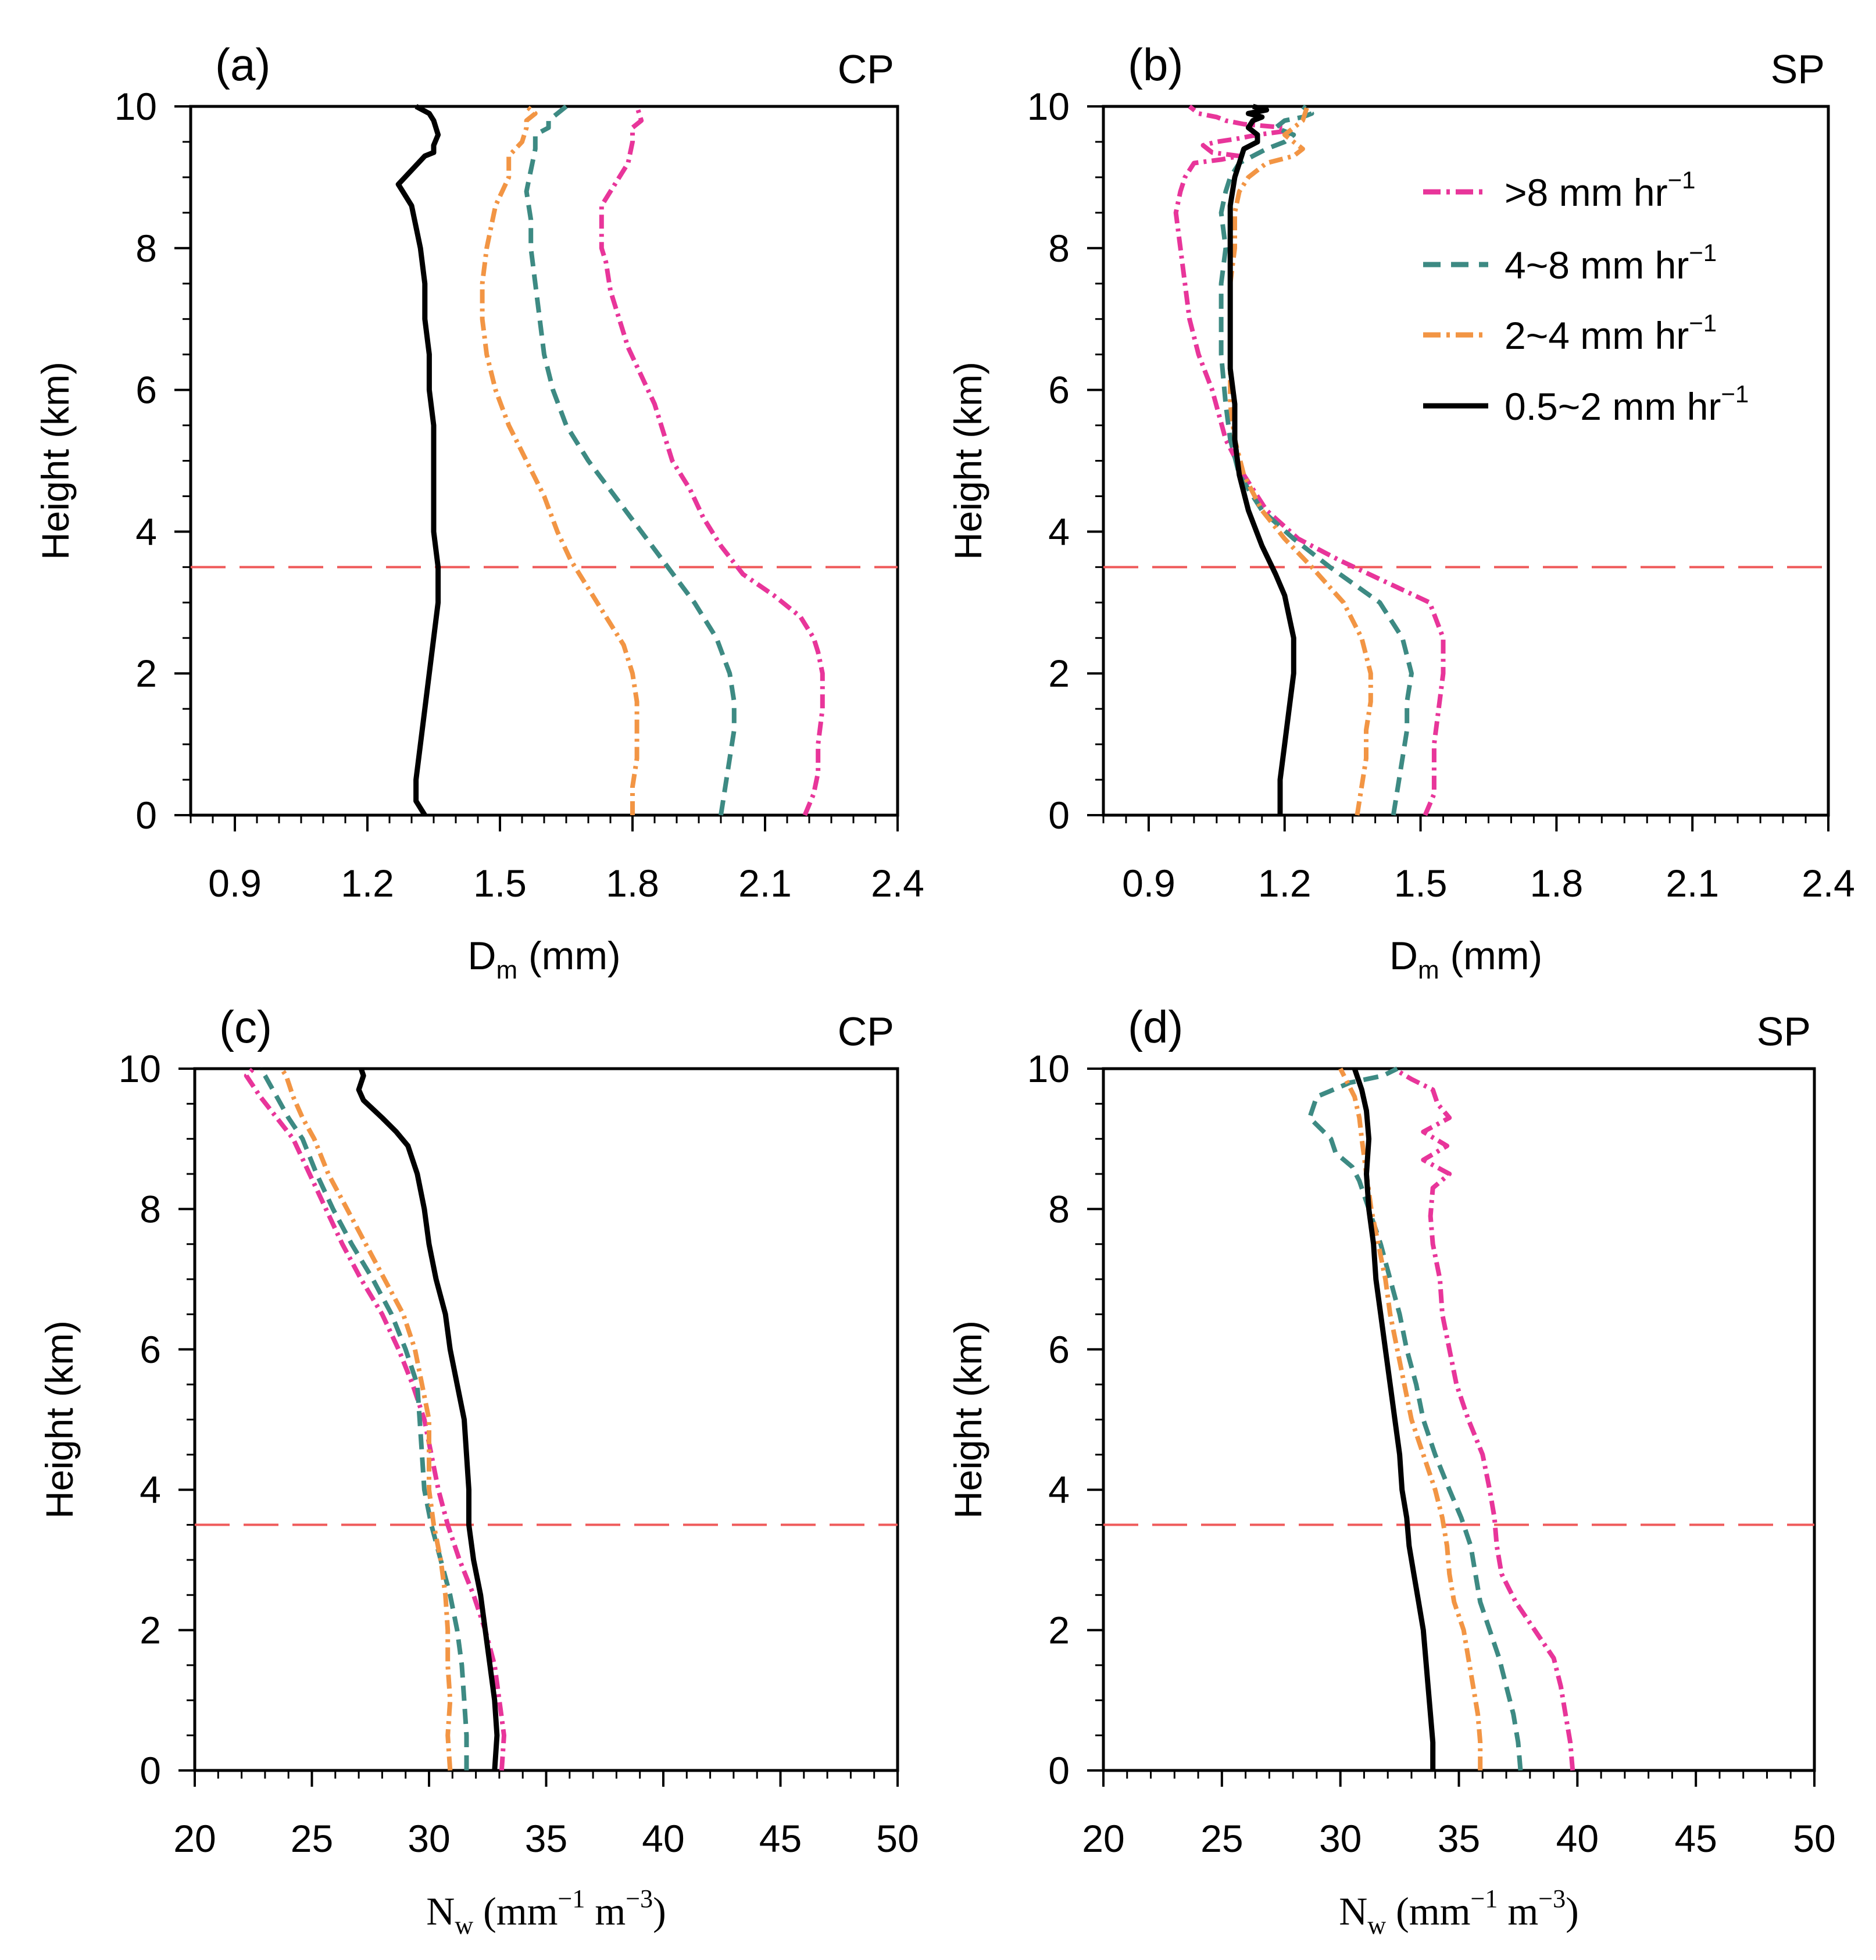 The height and width of the screenshot is (1960, 1876). I want to click on legend-label-main: >8 mm hr, so click(1586, 192).